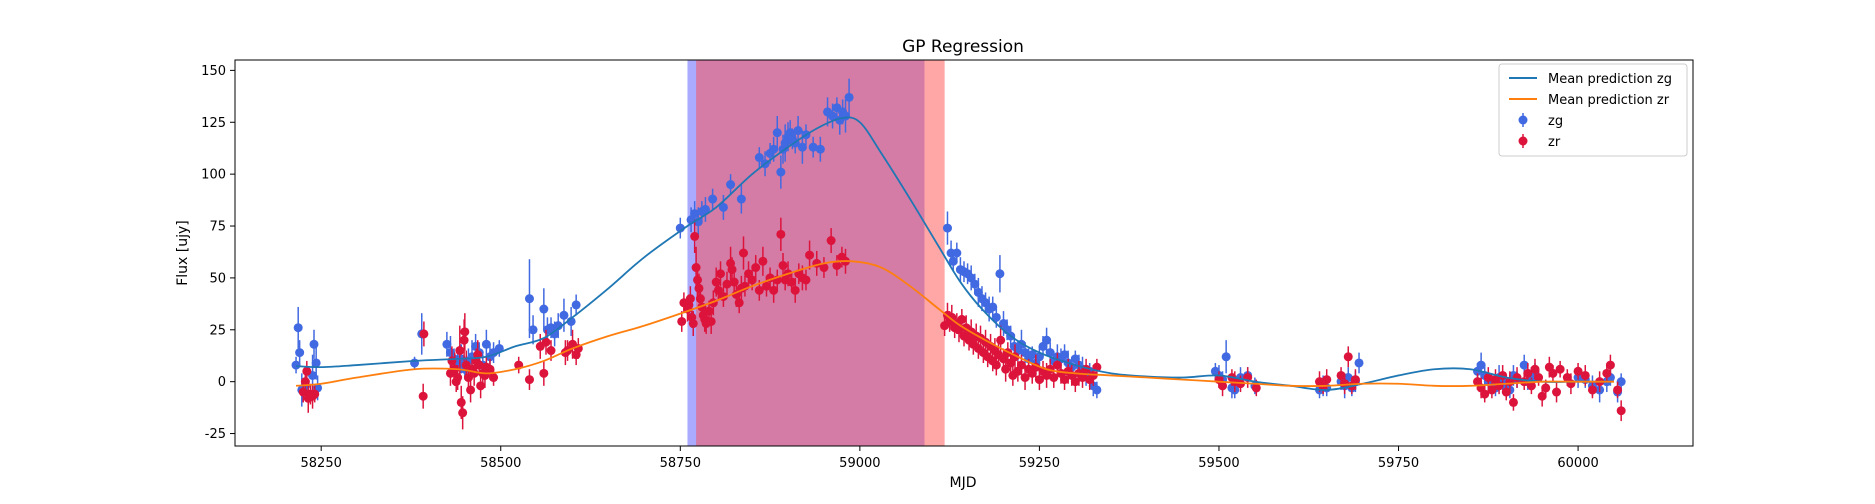 Image resolution: width=1875 pixels, height=504 pixels. I want to click on y-tick-label: 150, so click(213, 71).